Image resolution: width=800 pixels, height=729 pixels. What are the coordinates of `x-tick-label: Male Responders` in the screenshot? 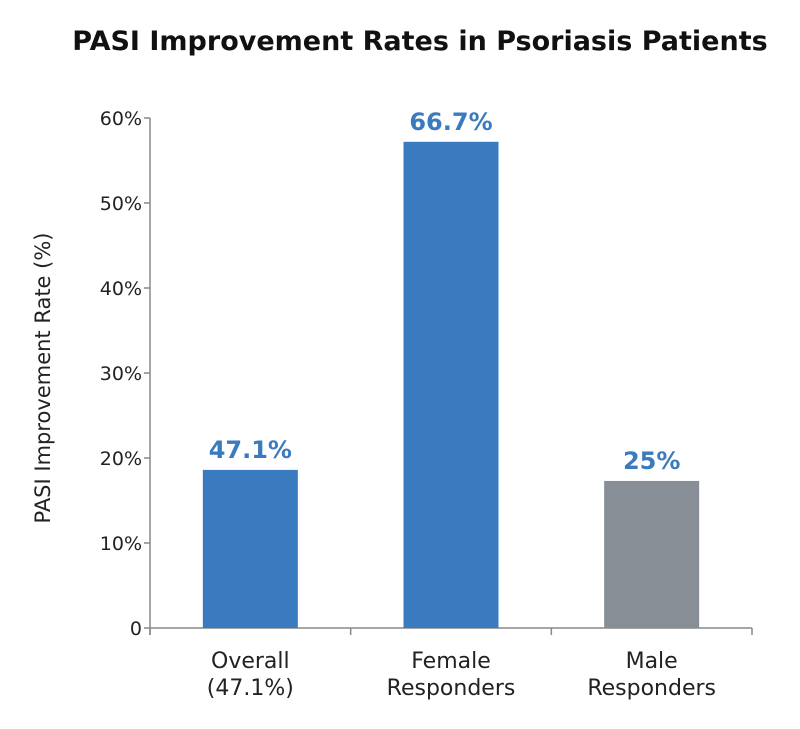 It's located at (651, 675).